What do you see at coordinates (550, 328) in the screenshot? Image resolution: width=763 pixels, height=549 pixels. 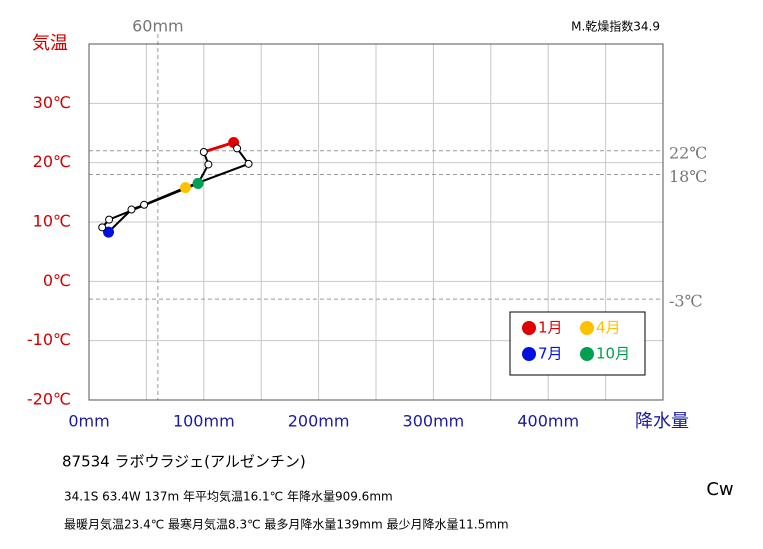 I see `legend-label: 1月` at bounding box center [550, 328].